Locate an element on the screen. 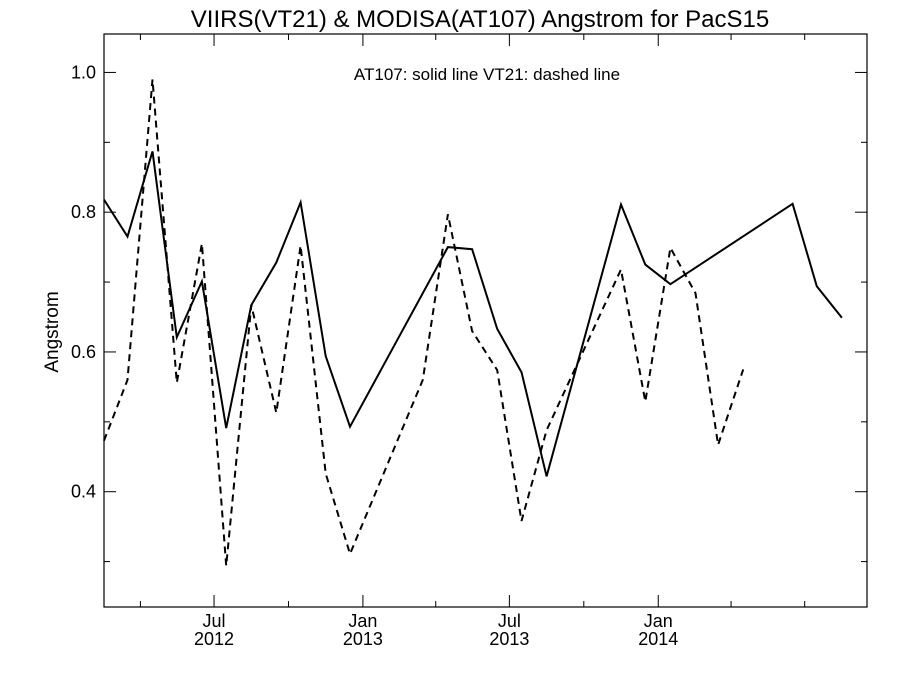 The height and width of the screenshot is (675, 900). y-tick-label: 0.4 is located at coordinates (83, 492).